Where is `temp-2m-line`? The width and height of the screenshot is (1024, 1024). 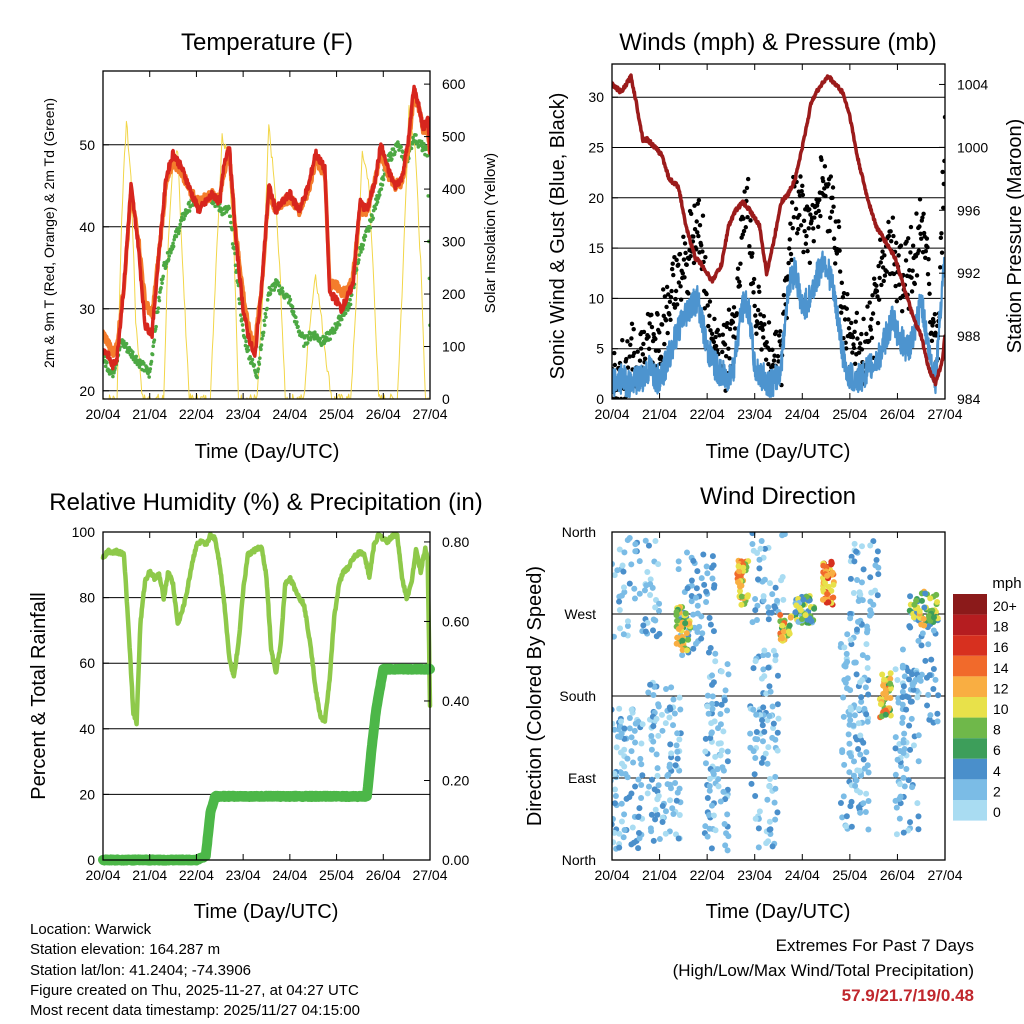 temp-2m-line is located at coordinates (266, 227).